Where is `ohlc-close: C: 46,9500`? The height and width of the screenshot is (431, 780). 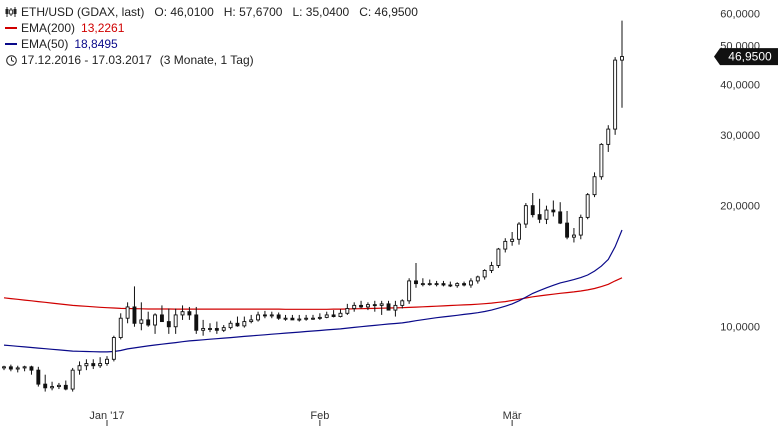 ohlc-close: C: 46,9500 is located at coordinates (388, 12).